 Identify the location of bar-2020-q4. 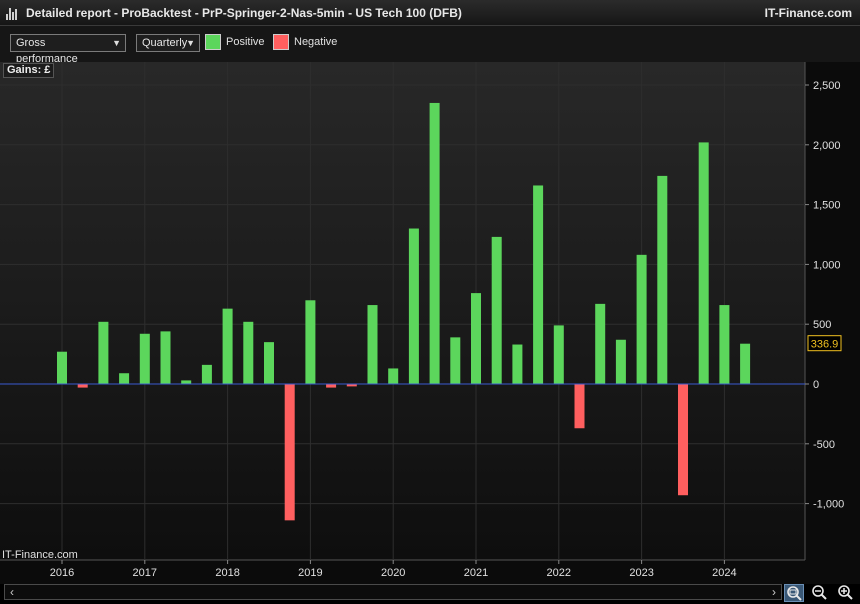
(455, 360).